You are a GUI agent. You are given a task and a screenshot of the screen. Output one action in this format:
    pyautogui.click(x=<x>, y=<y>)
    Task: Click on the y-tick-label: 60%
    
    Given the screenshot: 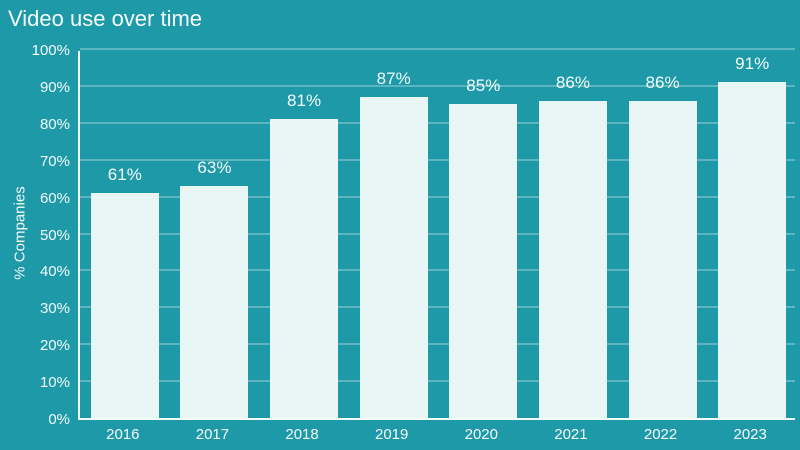 What is the action you would take?
    pyautogui.click(x=54, y=198)
    